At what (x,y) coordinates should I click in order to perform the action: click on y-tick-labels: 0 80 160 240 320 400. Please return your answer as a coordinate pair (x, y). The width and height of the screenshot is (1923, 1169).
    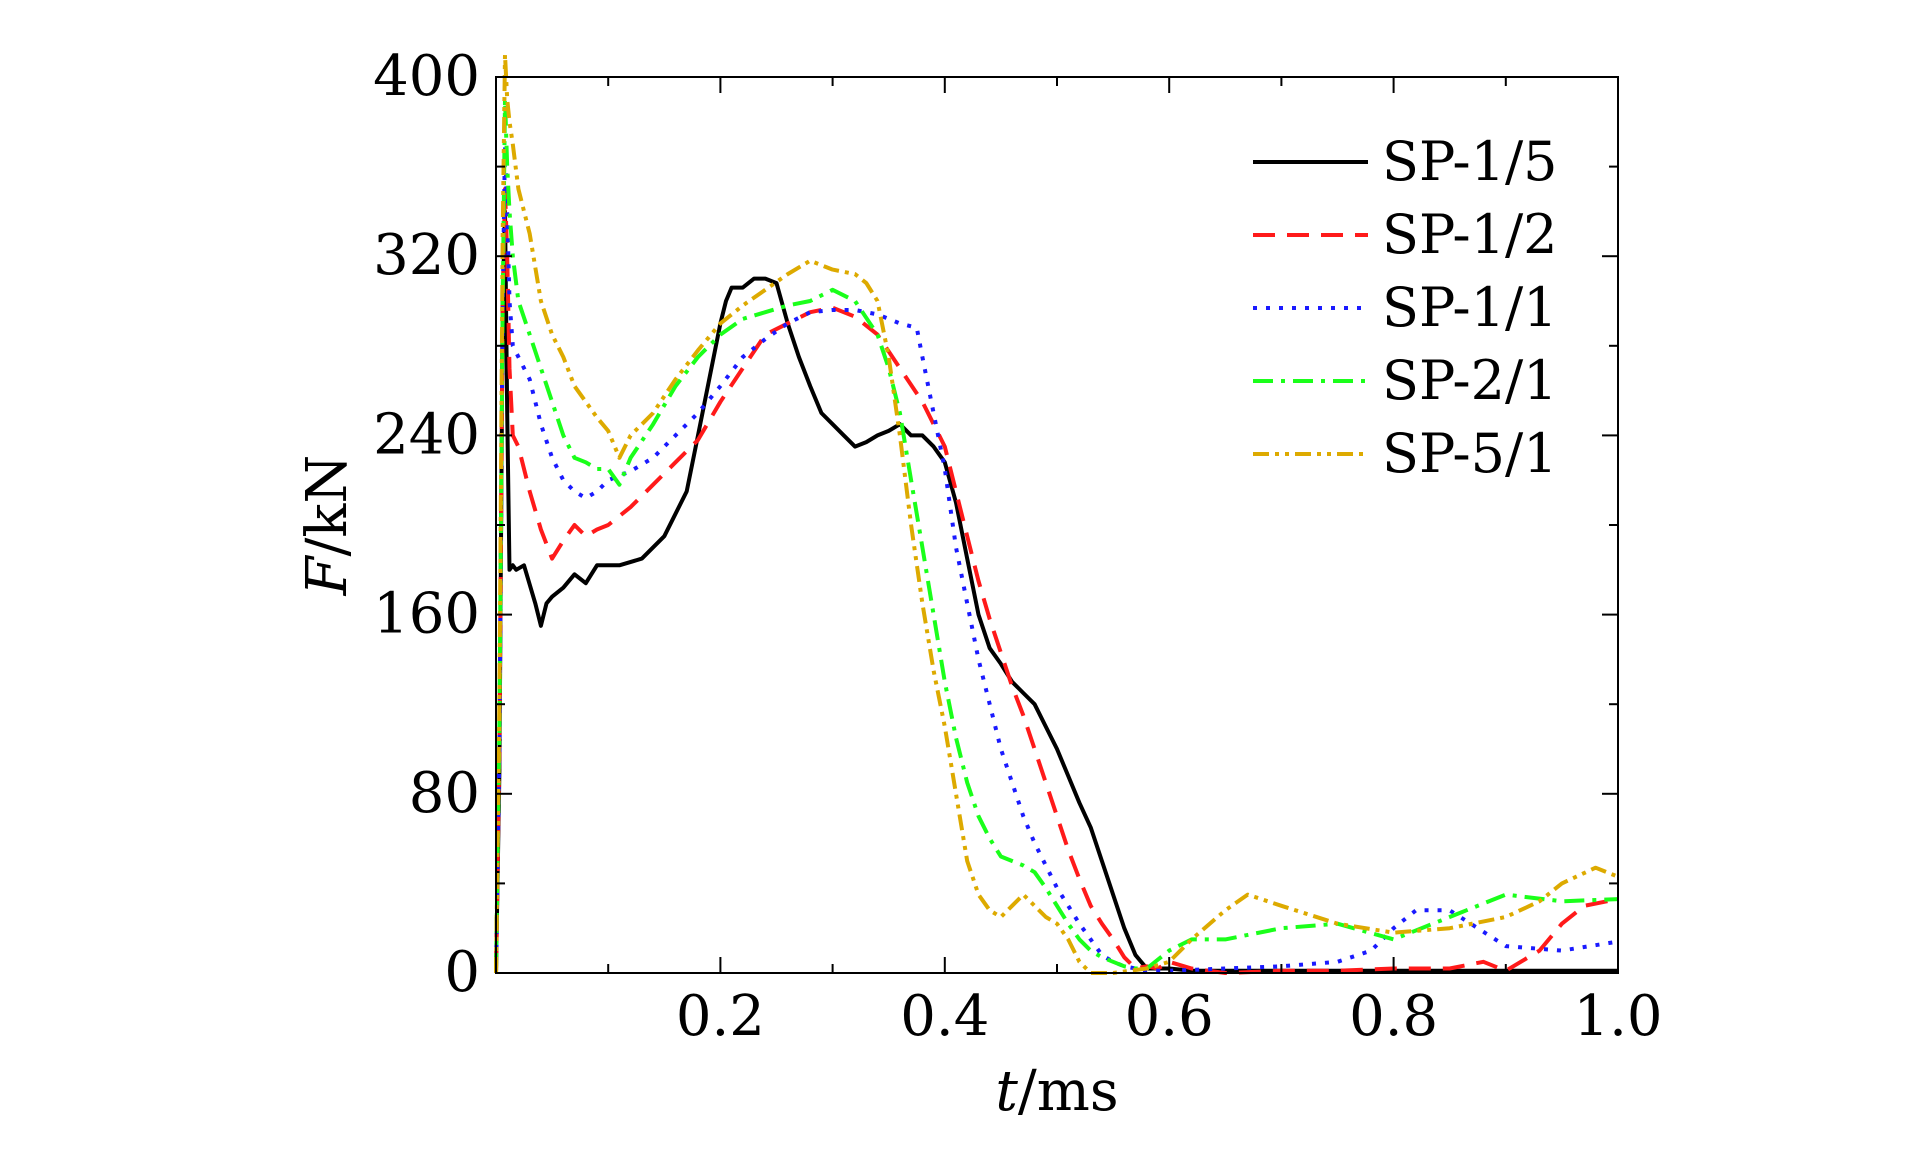
    Looking at the image, I should click on (426, 524).